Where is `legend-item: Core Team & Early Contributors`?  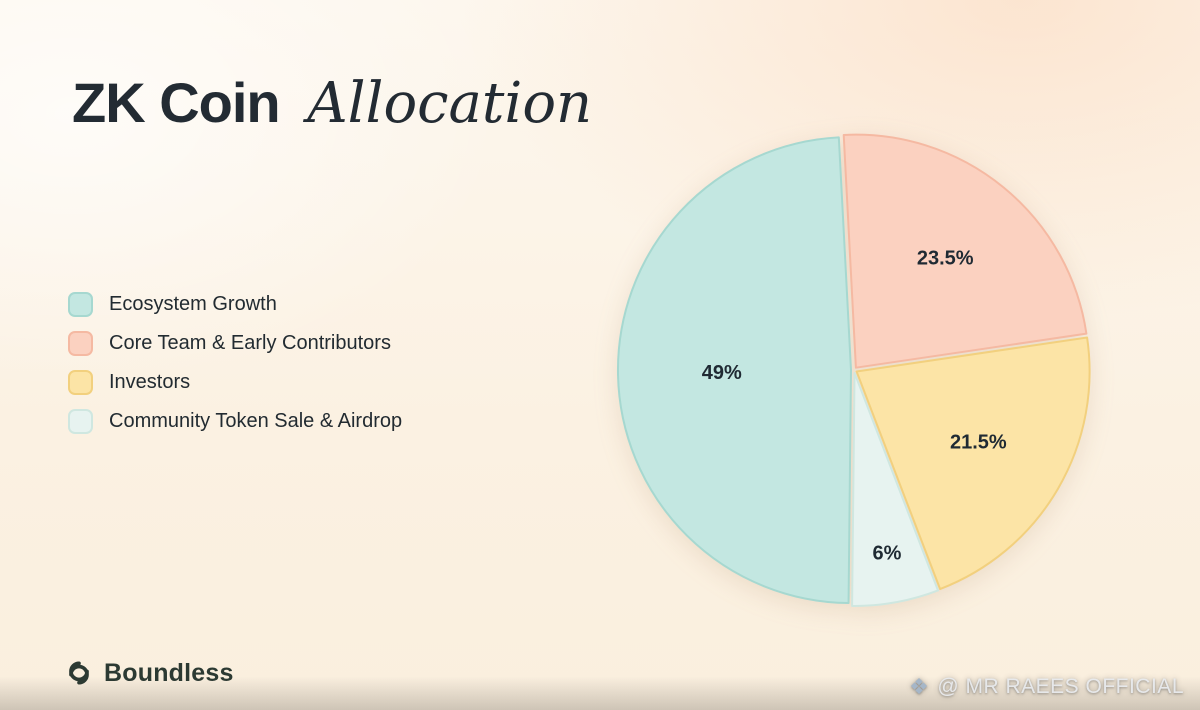 legend-item: Core Team & Early Contributors is located at coordinates (235, 343).